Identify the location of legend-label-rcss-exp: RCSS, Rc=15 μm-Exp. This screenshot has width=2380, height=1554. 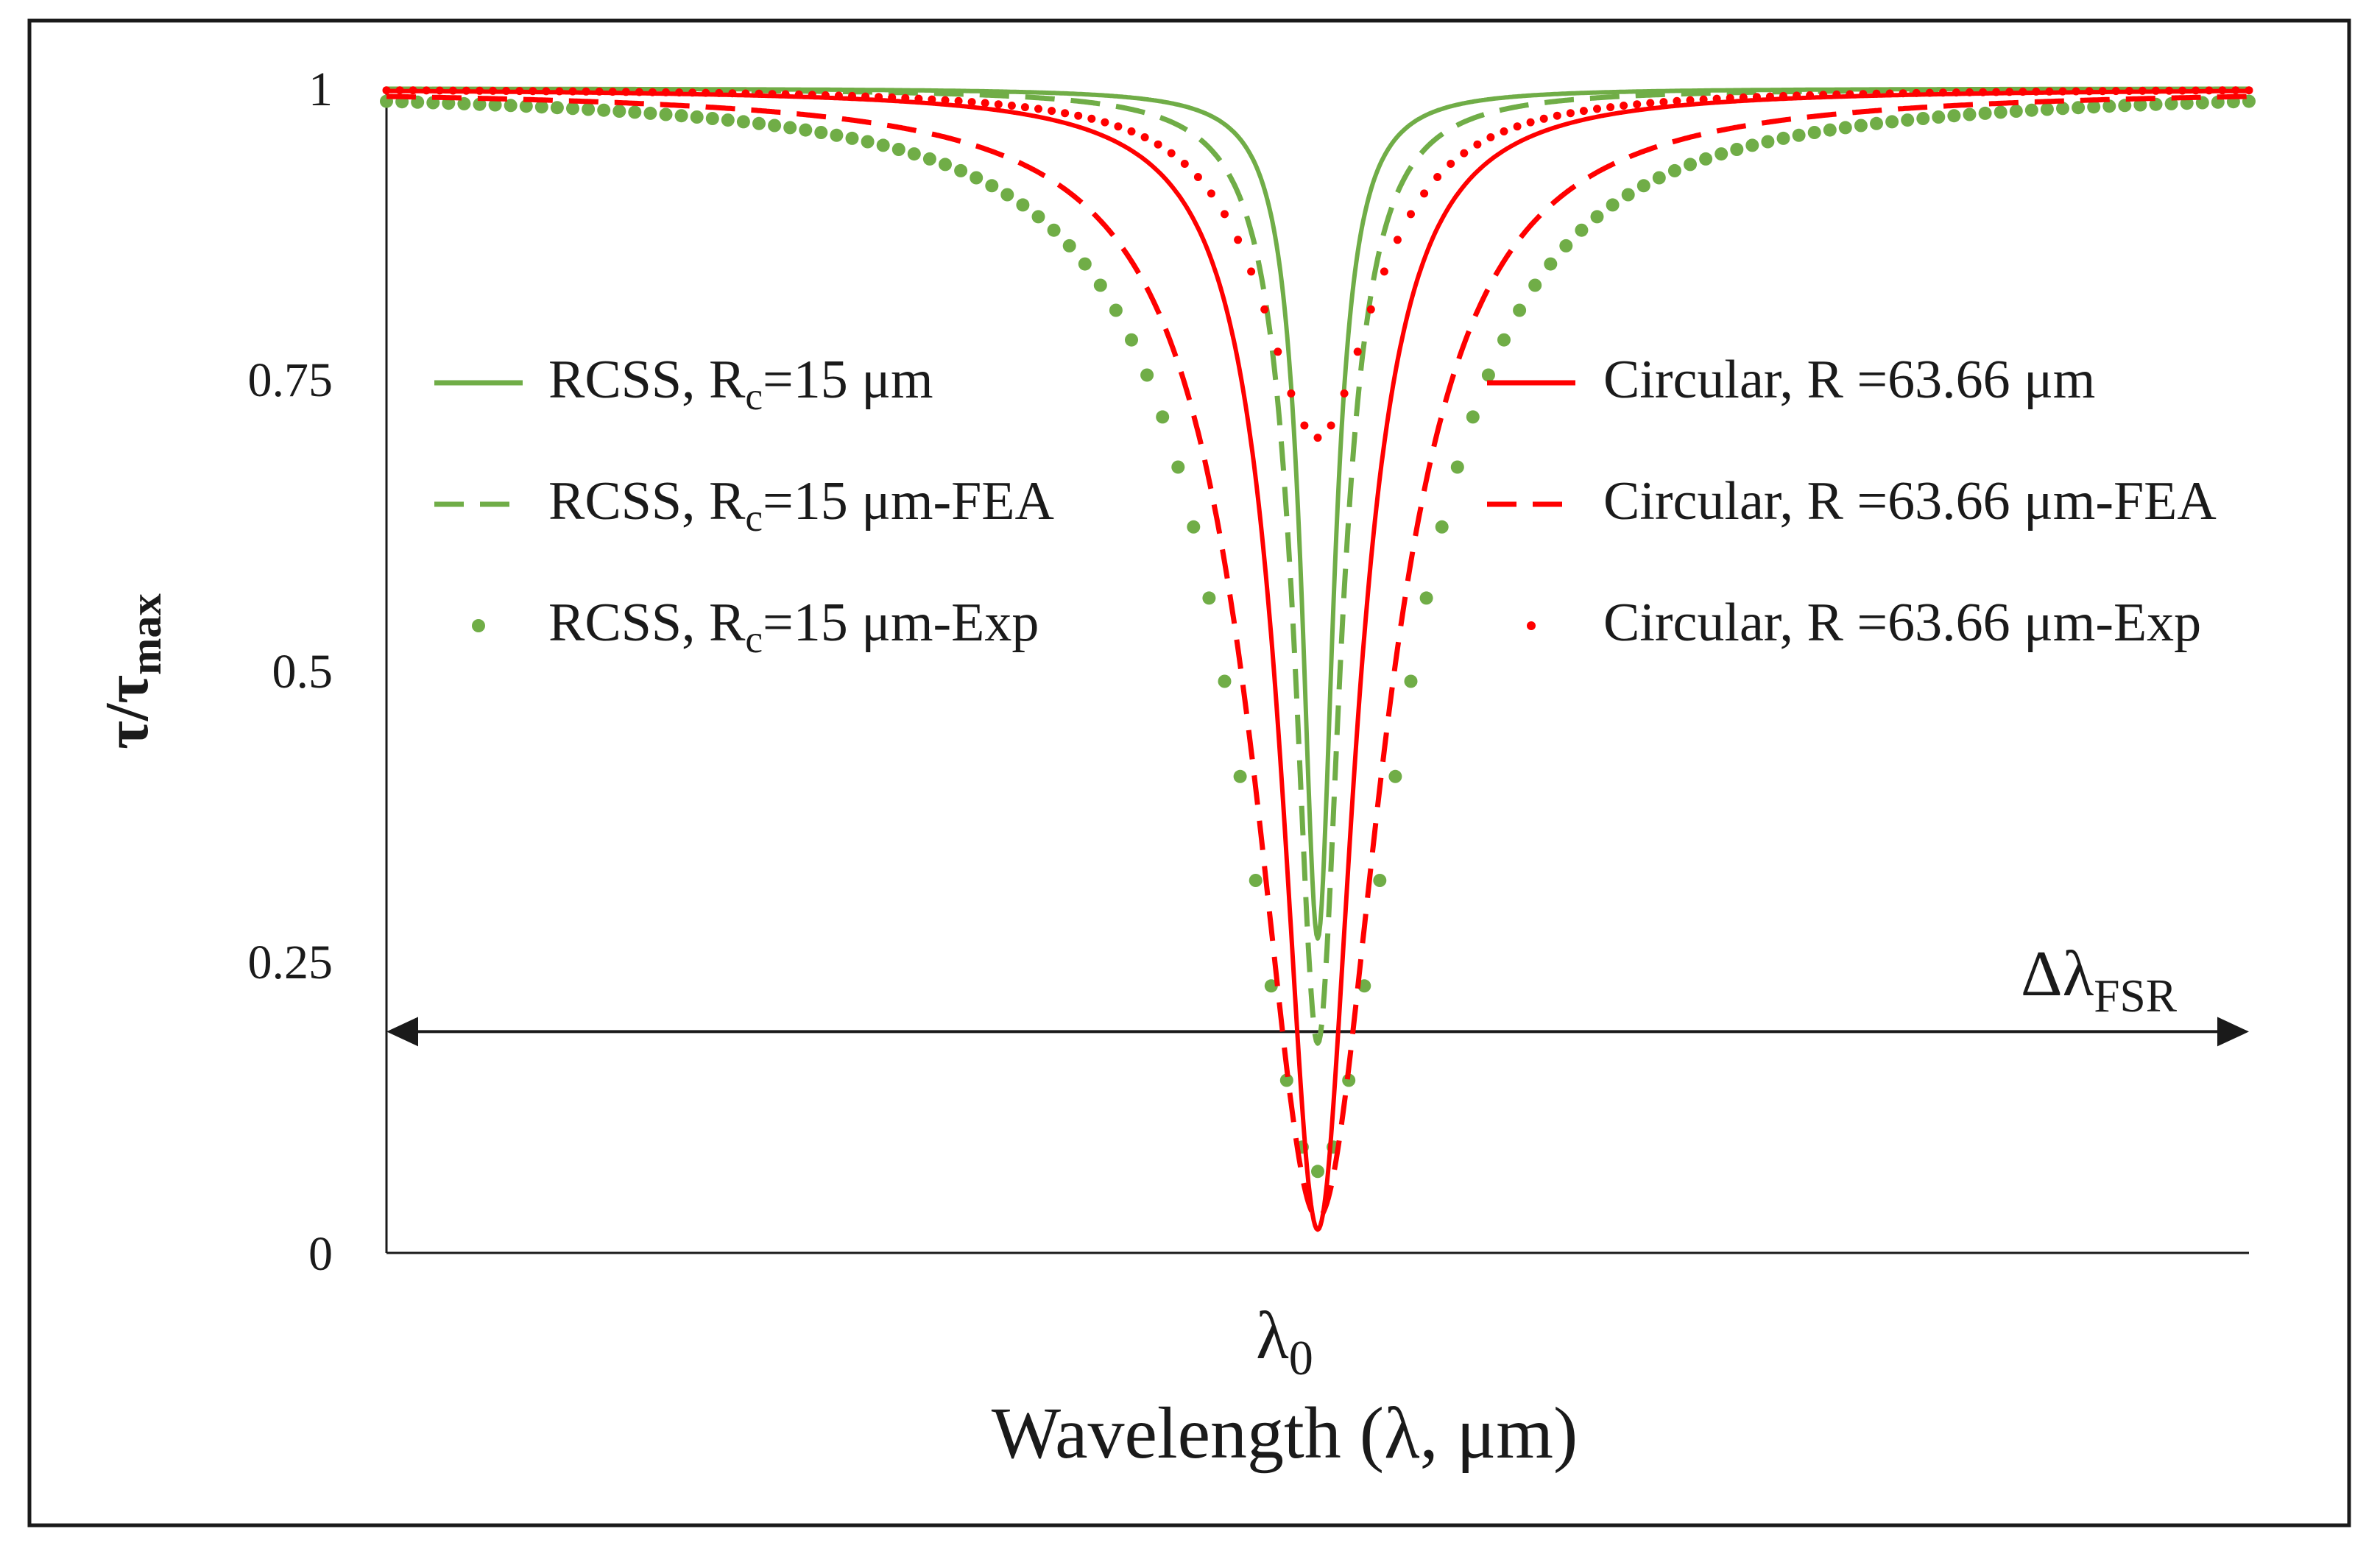
(793, 627).